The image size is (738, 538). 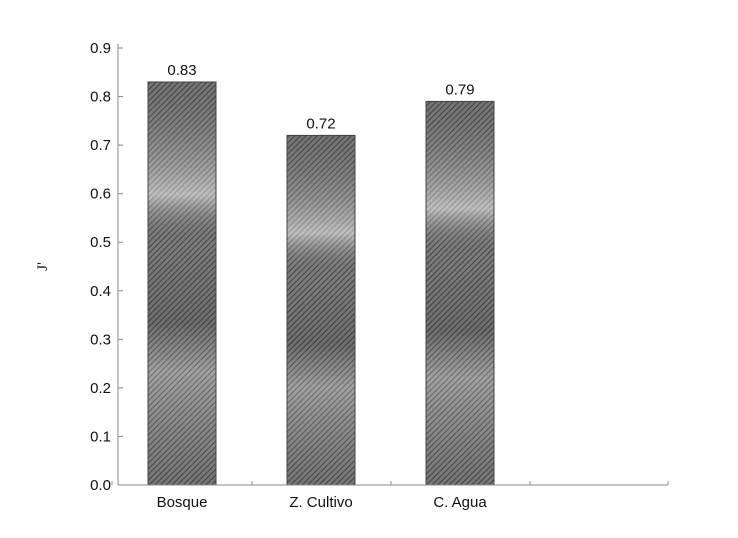 I want to click on y-tick-label: 0.4, so click(x=100, y=291).